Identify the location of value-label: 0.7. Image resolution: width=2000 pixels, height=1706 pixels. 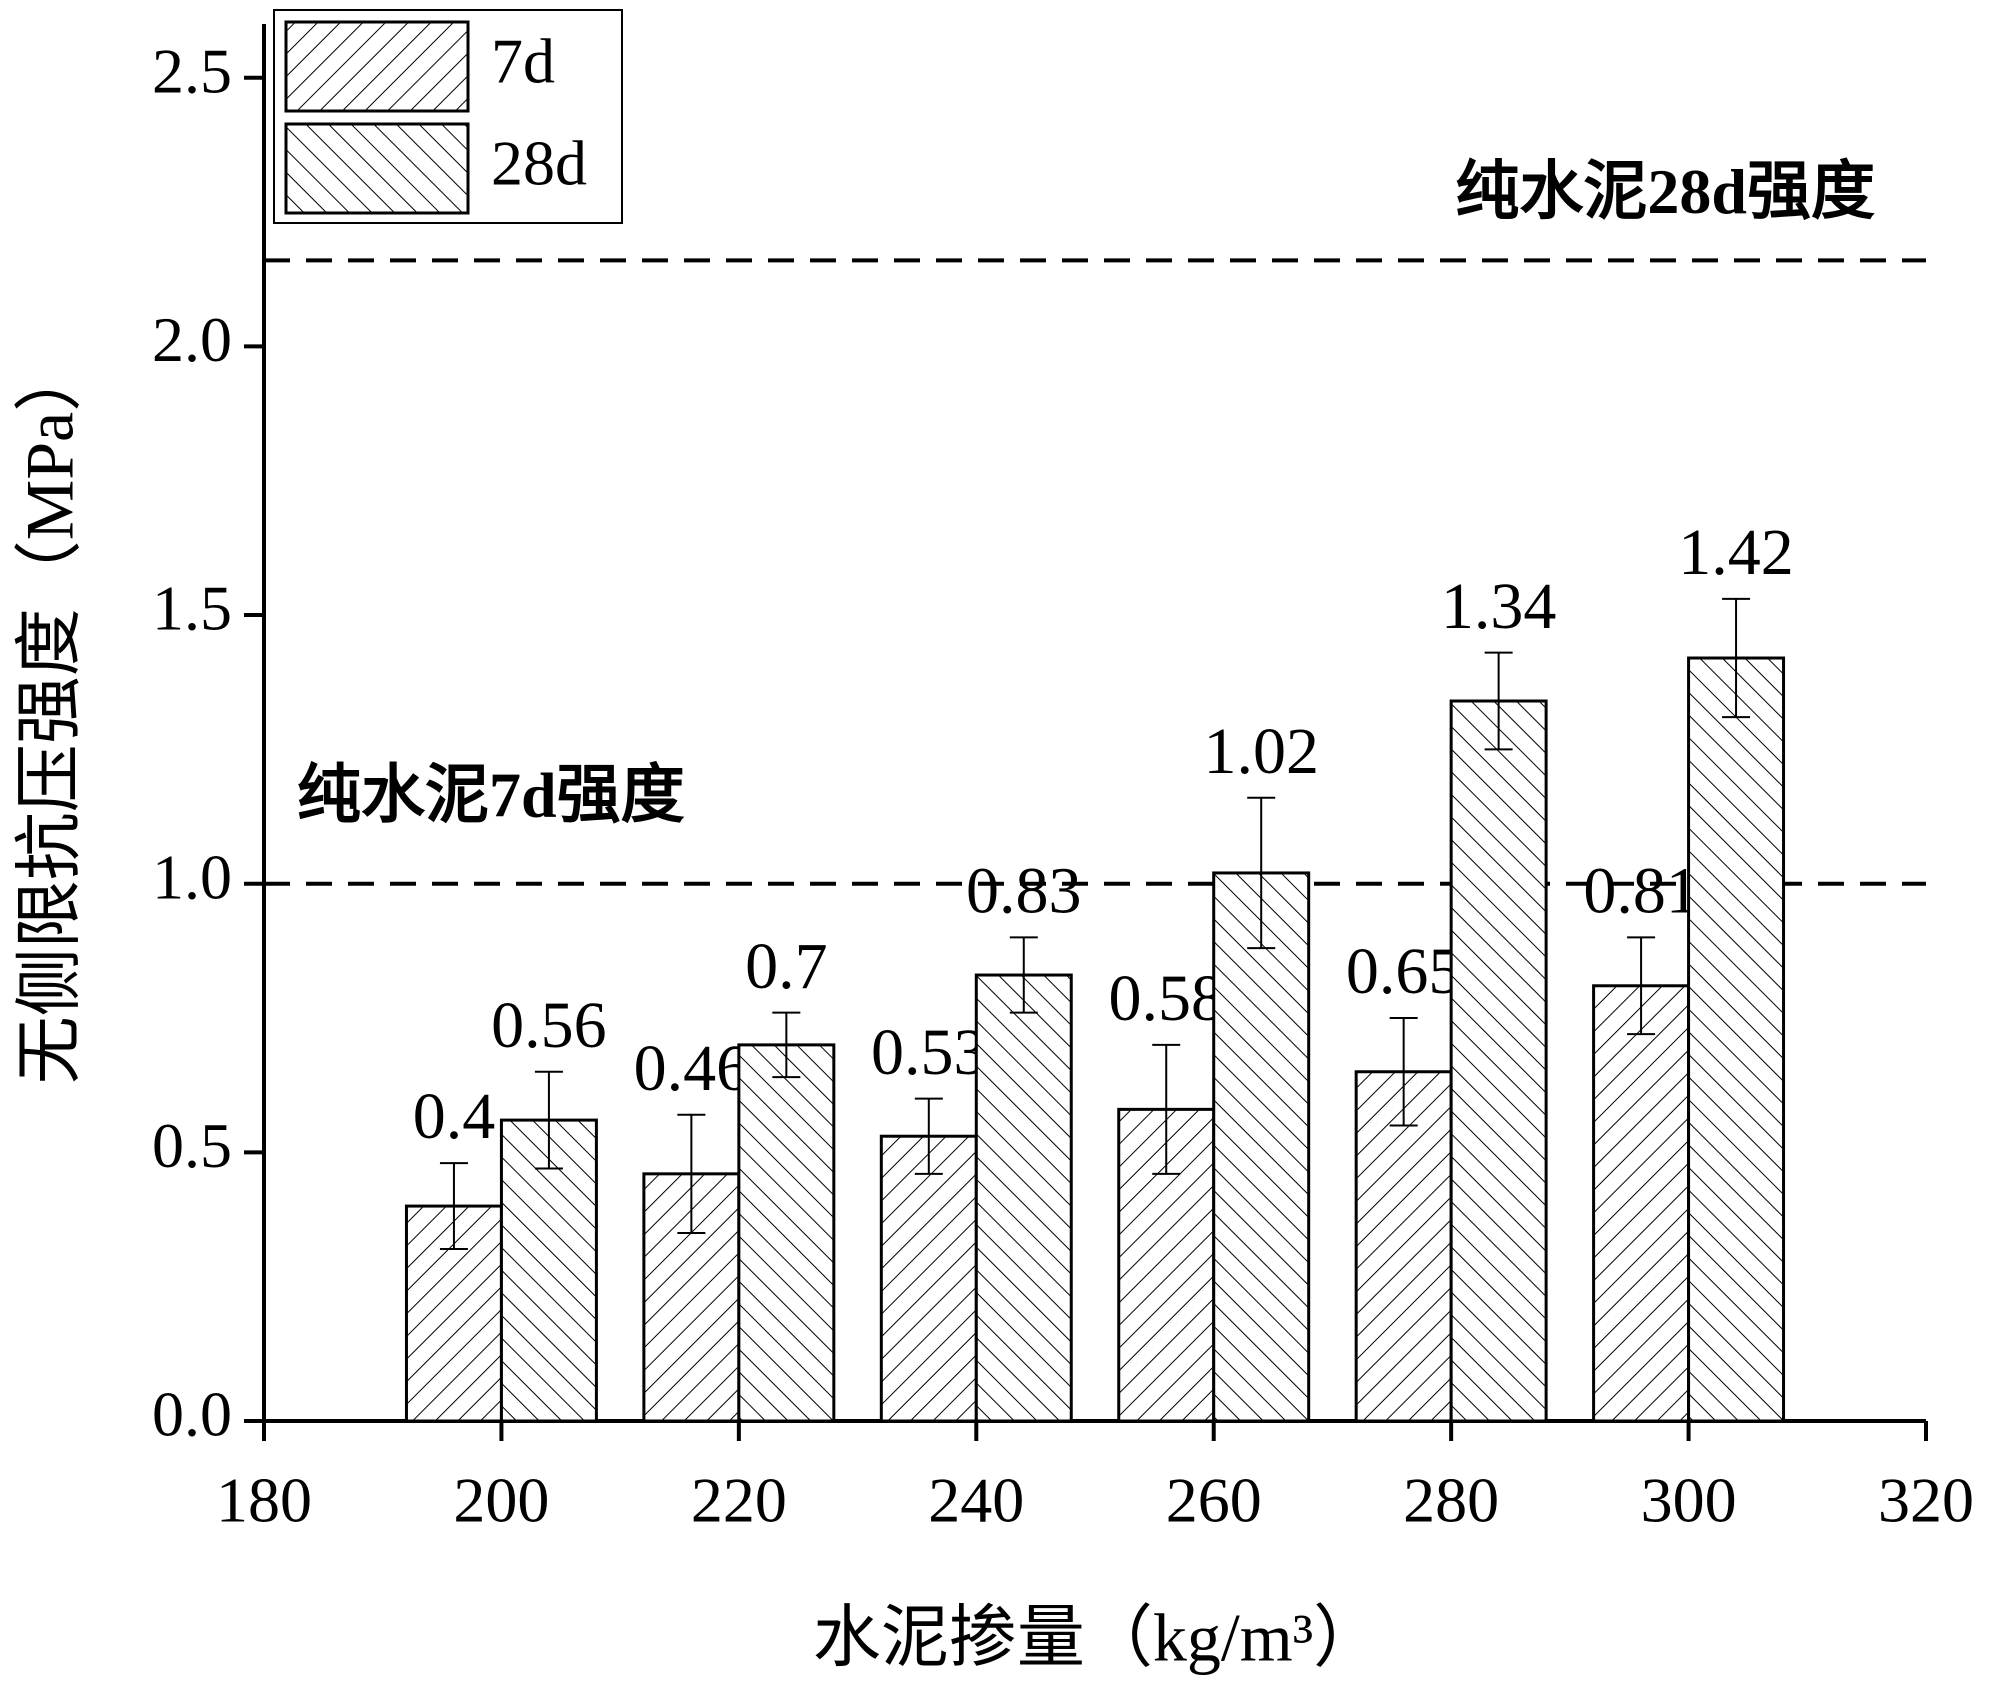
(786, 966).